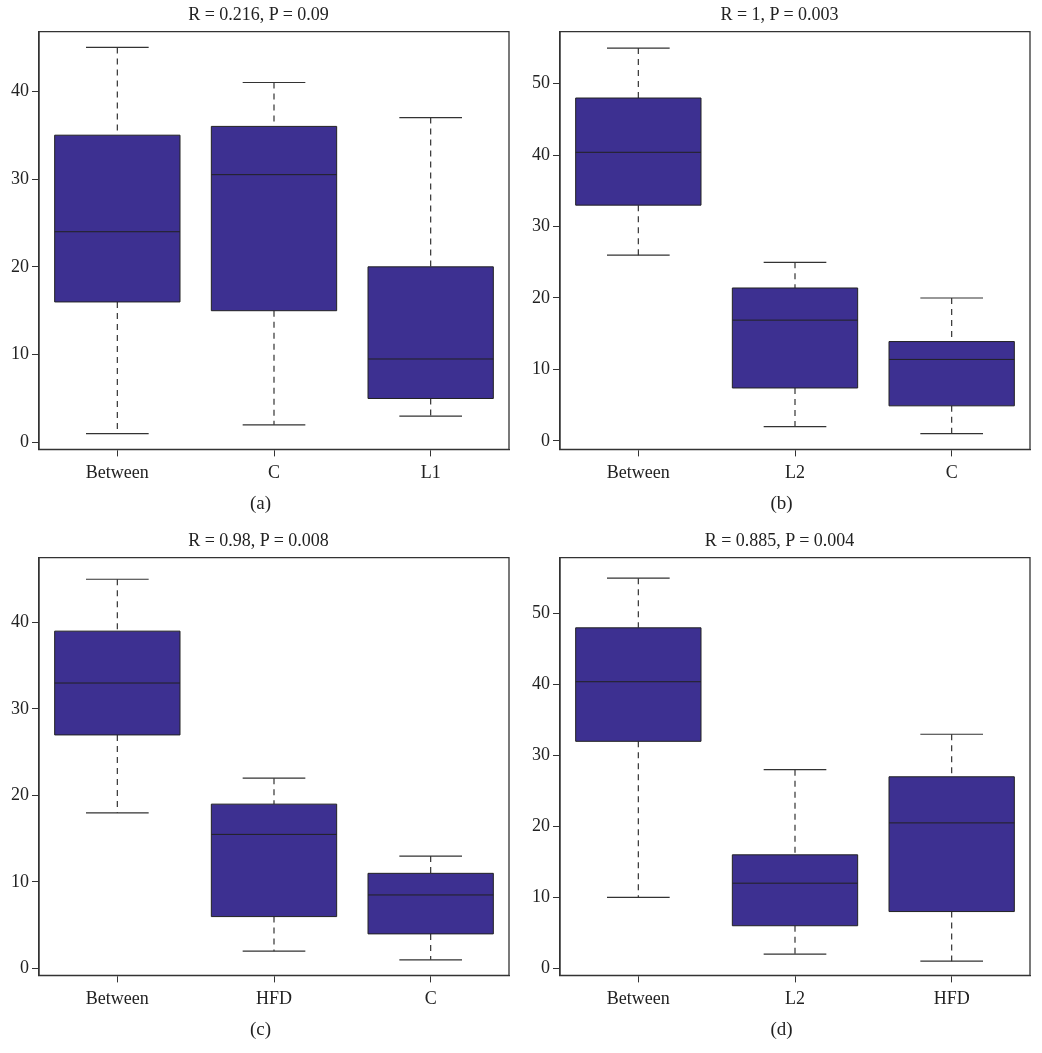  I want to click on text: (a), so click(260, 503).